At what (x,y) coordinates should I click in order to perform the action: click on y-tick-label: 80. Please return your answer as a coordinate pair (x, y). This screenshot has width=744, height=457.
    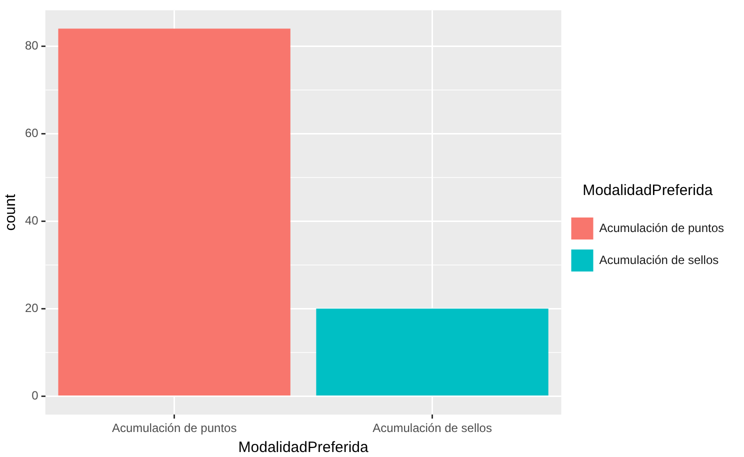
    Looking at the image, I should click on (31, 45).